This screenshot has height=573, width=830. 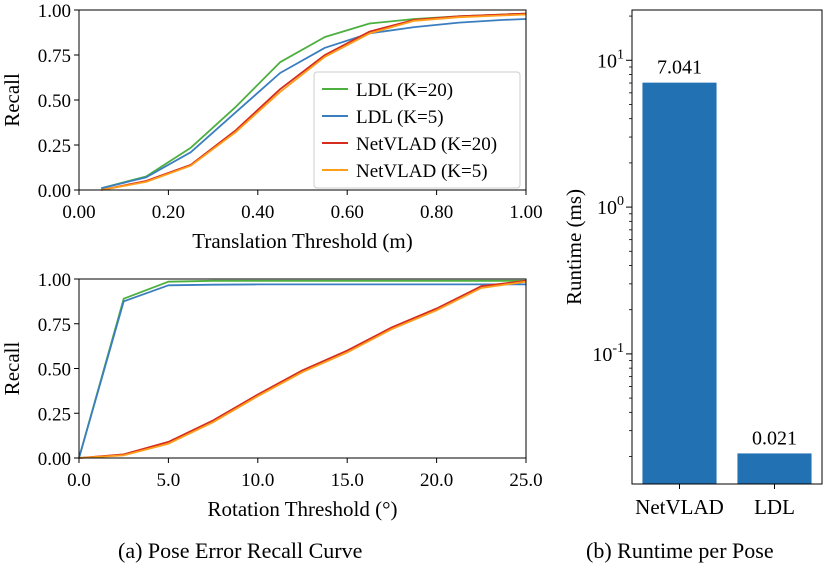 I want to click on rotation-x-tick-label: 15.0, so click(x=347, y=480).